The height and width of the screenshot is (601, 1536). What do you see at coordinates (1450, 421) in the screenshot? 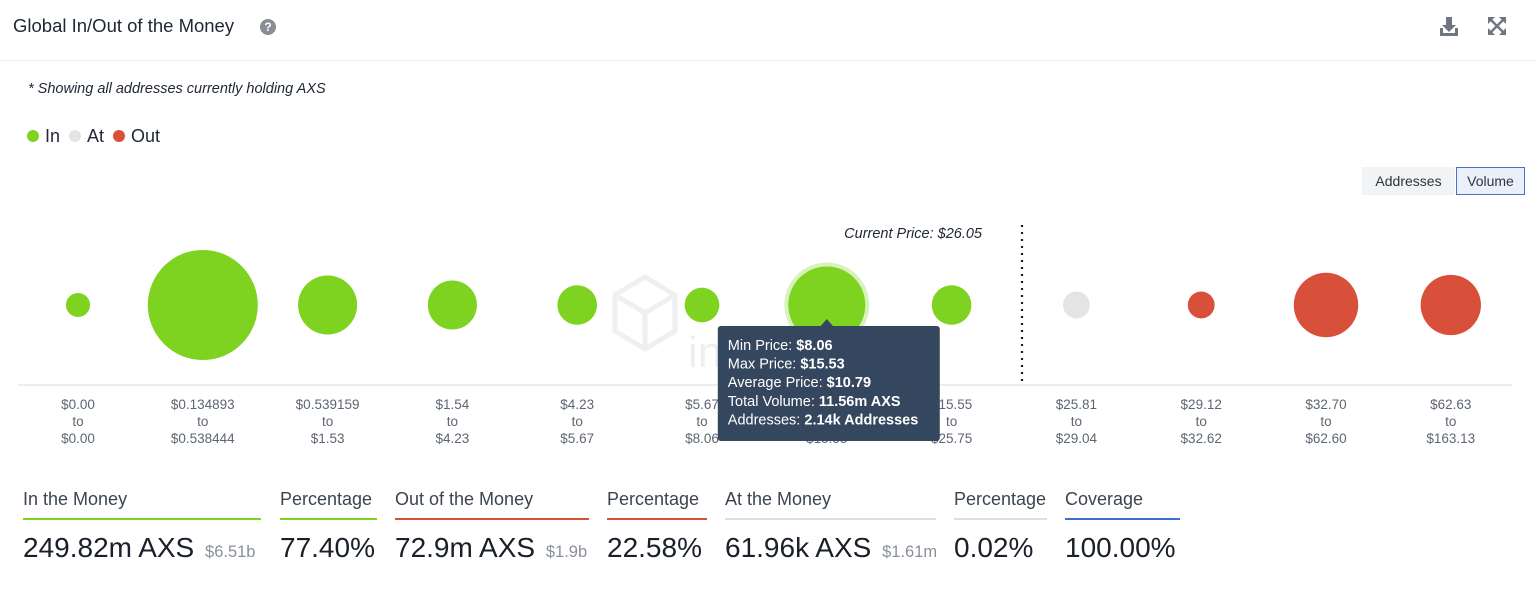
I see `x-tick-label: $62.63 to $163.13` at bounding box center [1450, 421].